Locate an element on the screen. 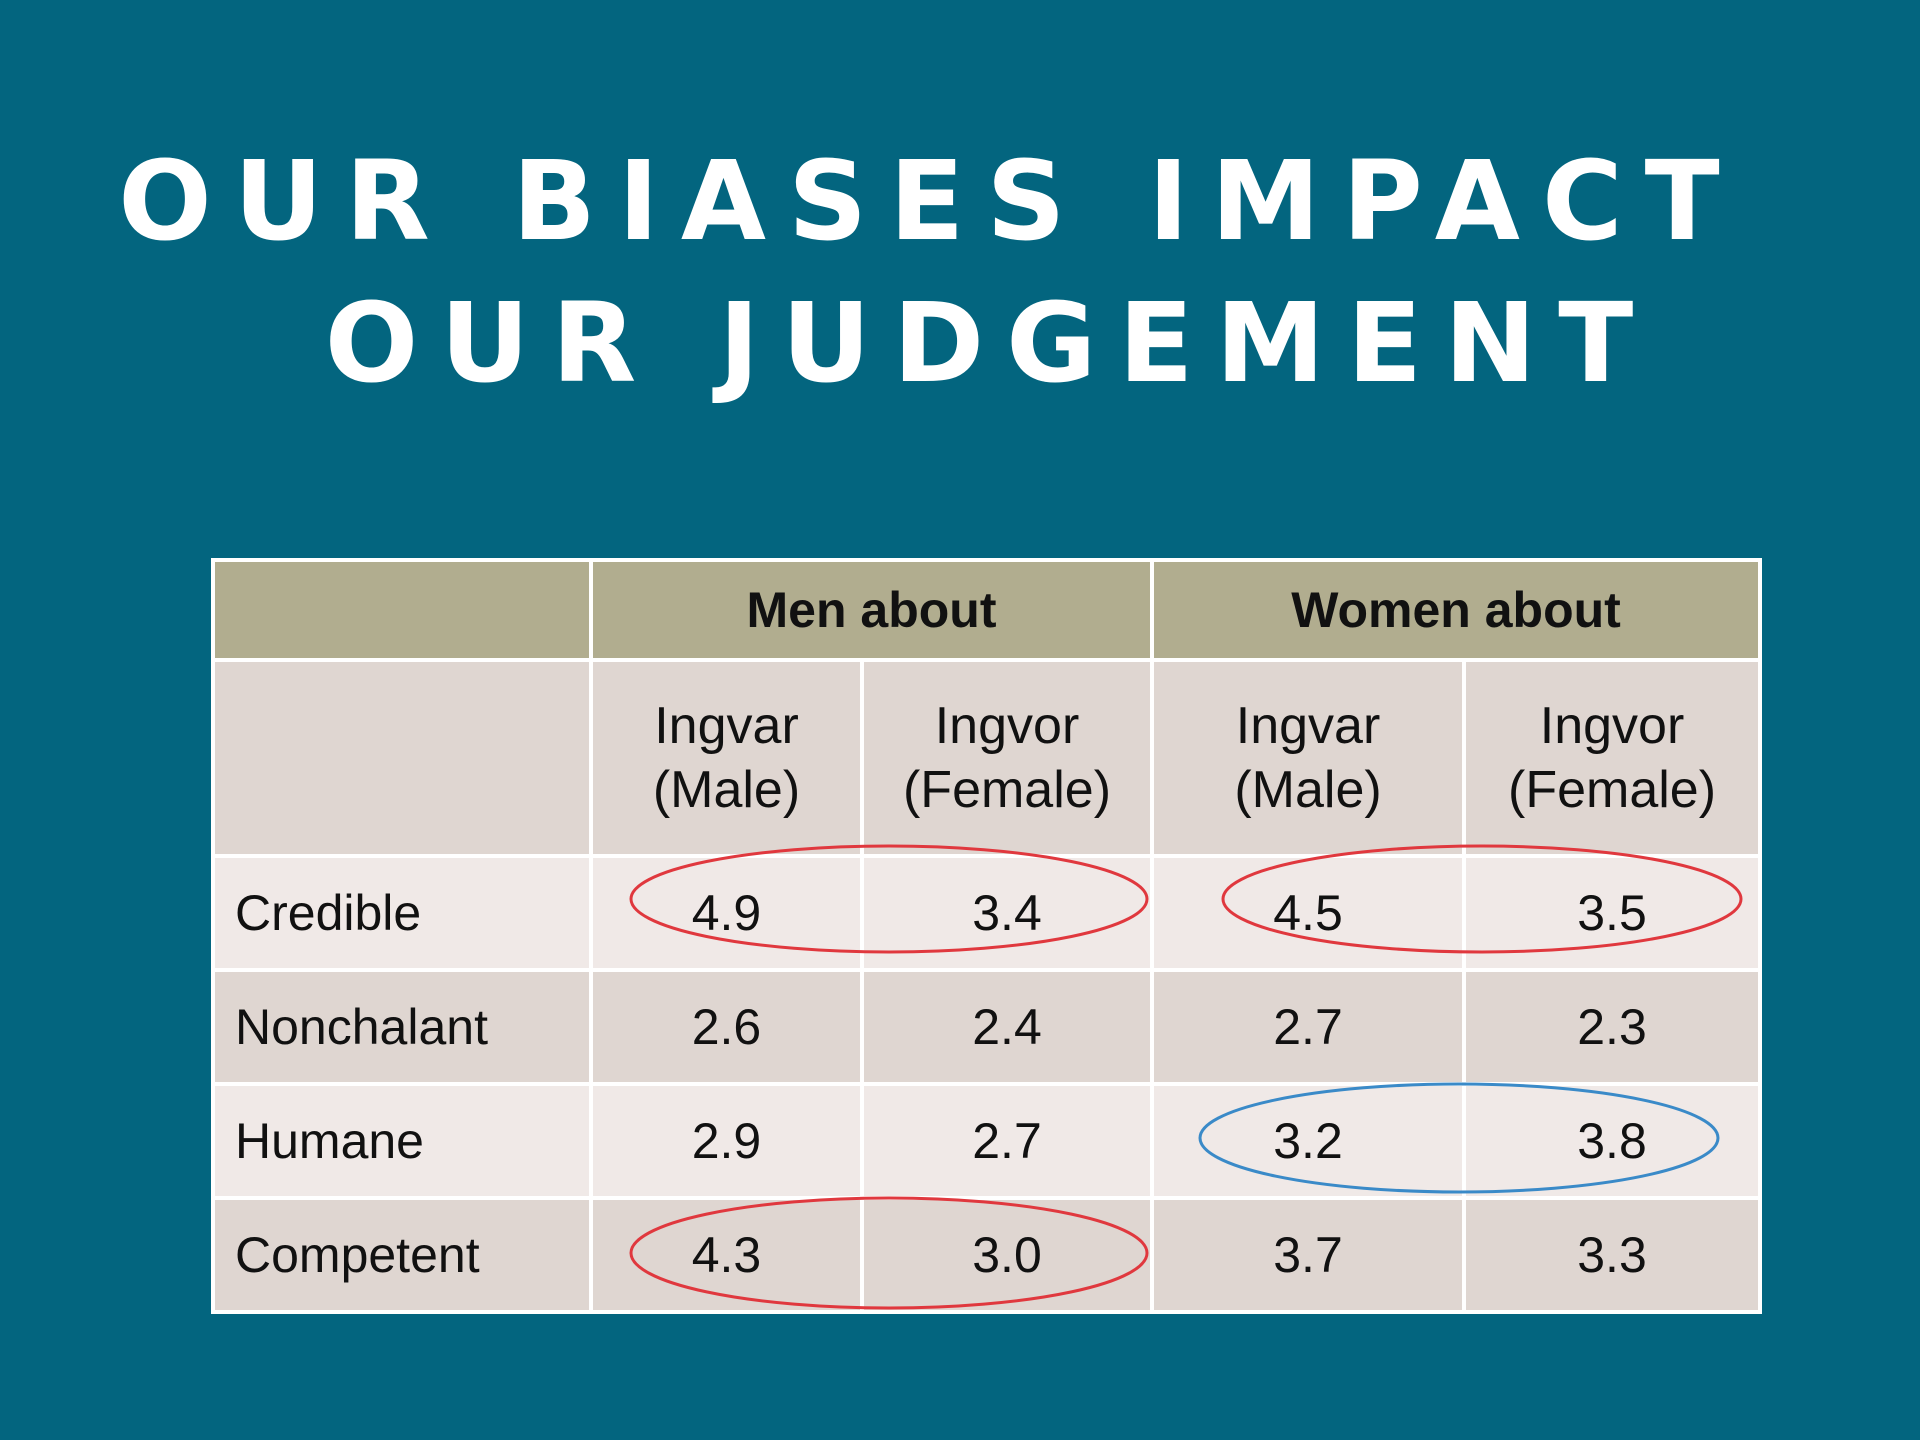  table-row: Humane 2.9 2.7 3.2 3.8 is located at coordinates (987, 1141).